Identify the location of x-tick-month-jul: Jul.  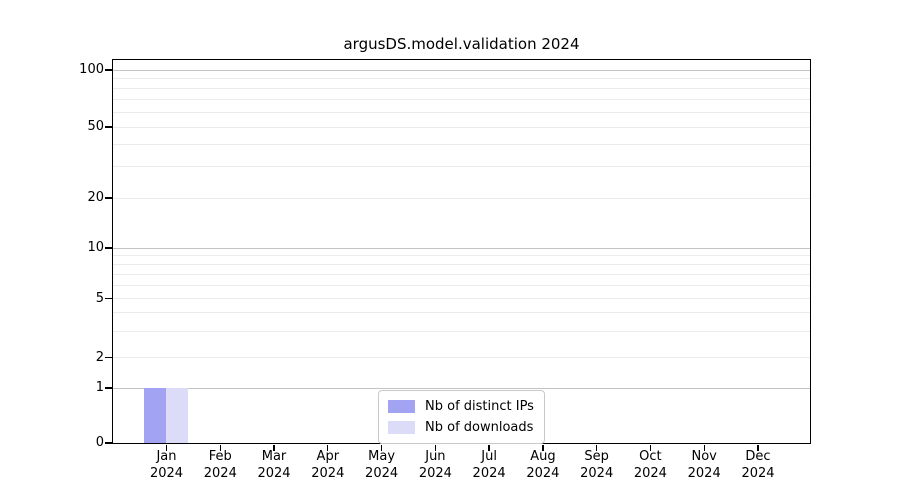
(489, 456).